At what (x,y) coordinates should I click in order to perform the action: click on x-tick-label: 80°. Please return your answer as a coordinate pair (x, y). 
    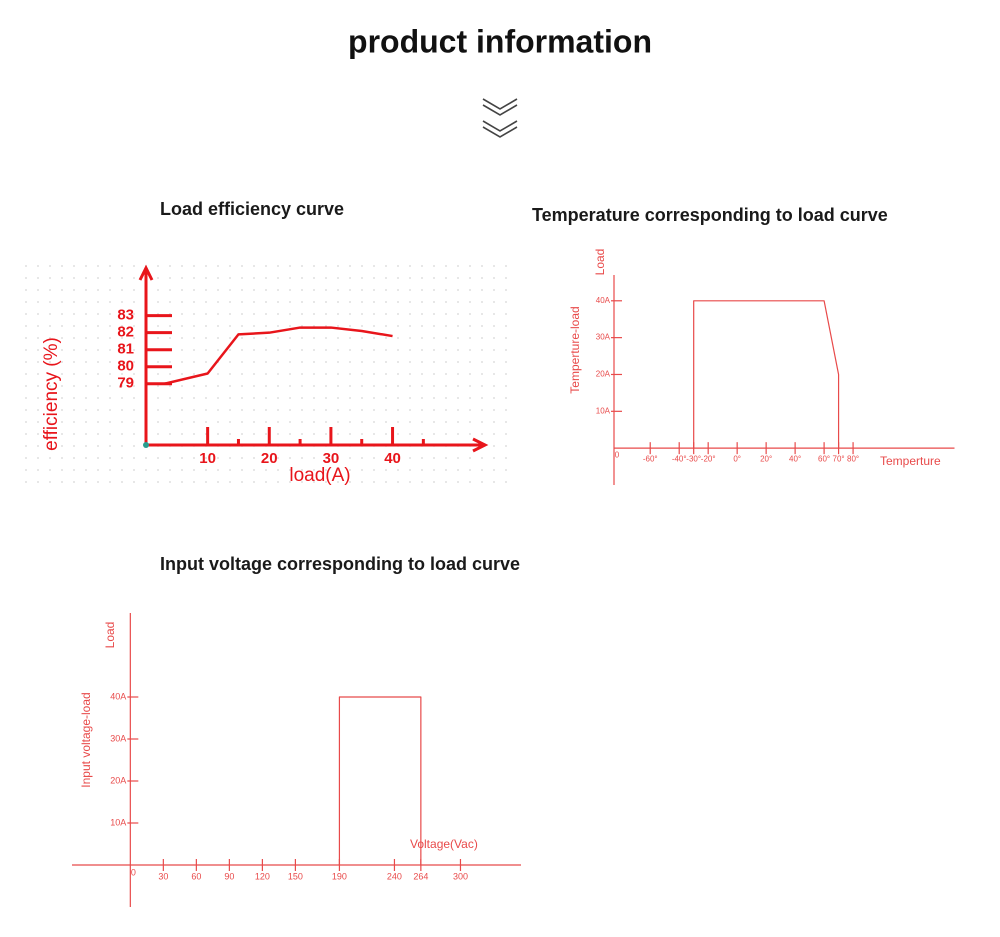
    Looking at the image, I should click on (853, 458).